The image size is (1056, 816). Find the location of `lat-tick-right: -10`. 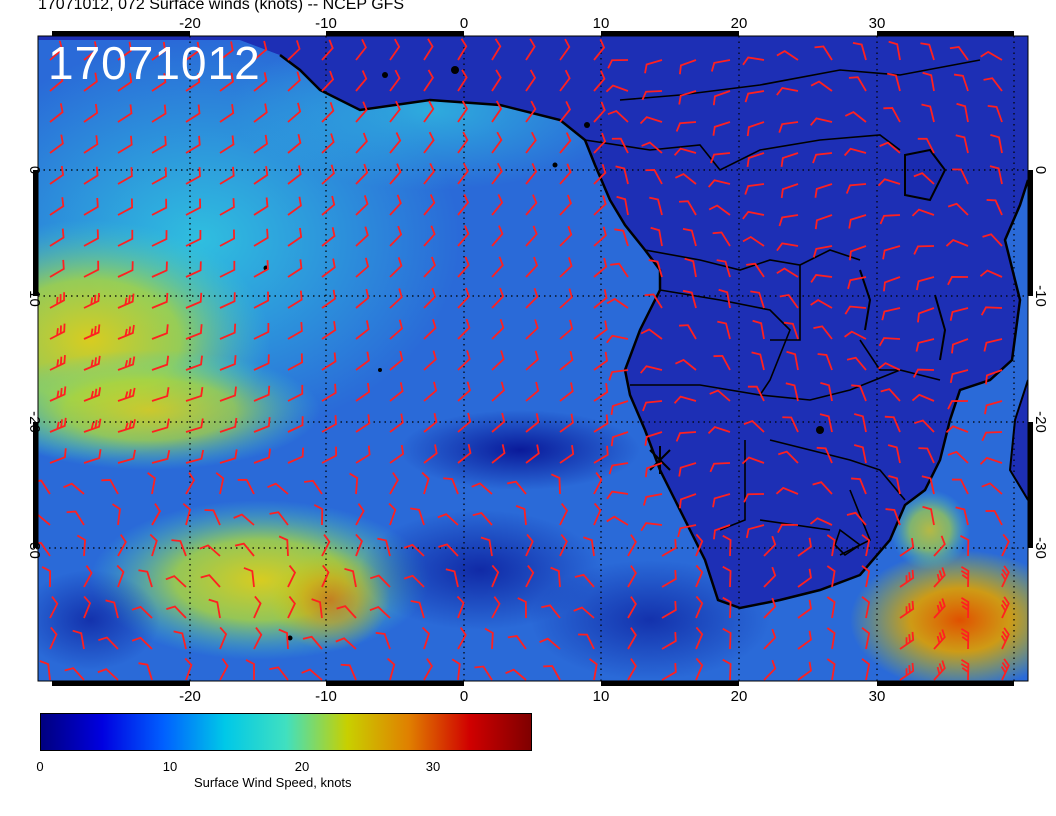

lat-tick-right: -10 is located at coordinates (1040, 296).